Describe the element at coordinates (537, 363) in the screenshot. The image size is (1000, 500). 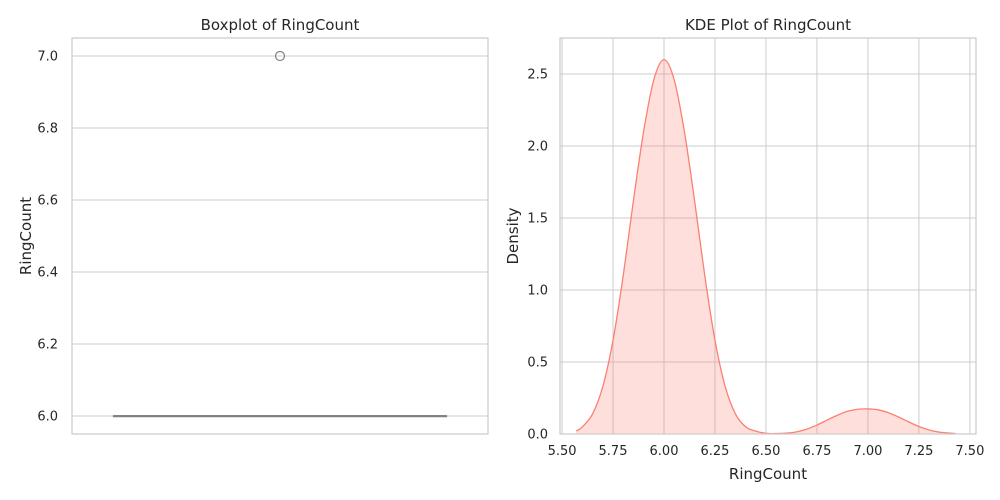
I see `kde-y-tick-label: 0.5` at that location.